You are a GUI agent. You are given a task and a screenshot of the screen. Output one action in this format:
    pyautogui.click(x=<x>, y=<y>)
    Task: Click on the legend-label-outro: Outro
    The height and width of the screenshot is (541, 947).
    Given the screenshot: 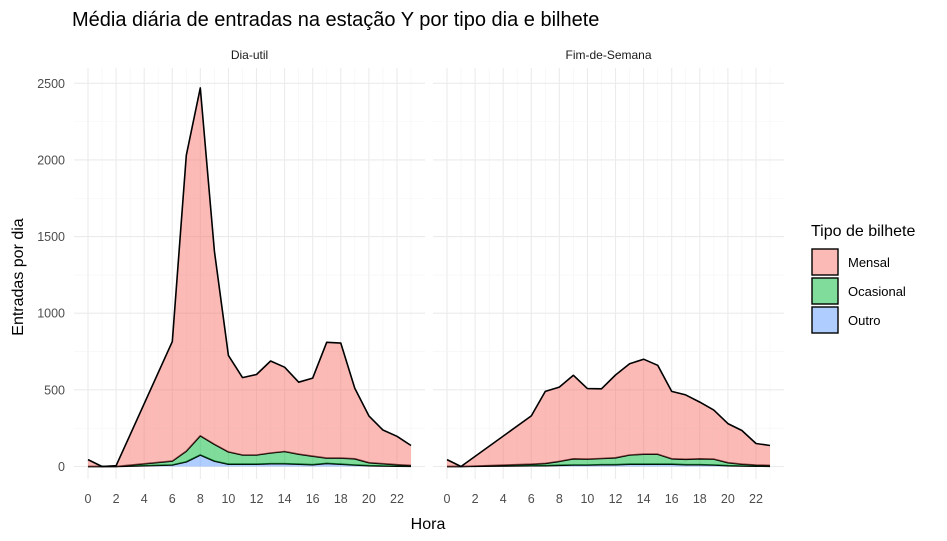 What is the action you would take?
    pyautogui.click(x=864, y=320)
    